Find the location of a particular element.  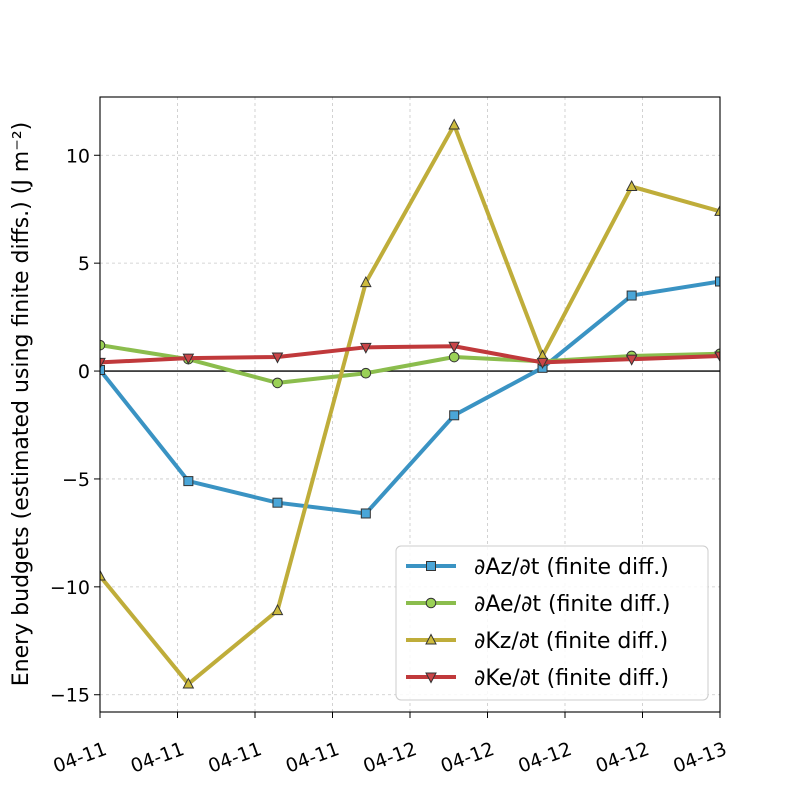

legend-label: ∂Ae/∂t (finite diff.) is located at coordinates (572, 604).